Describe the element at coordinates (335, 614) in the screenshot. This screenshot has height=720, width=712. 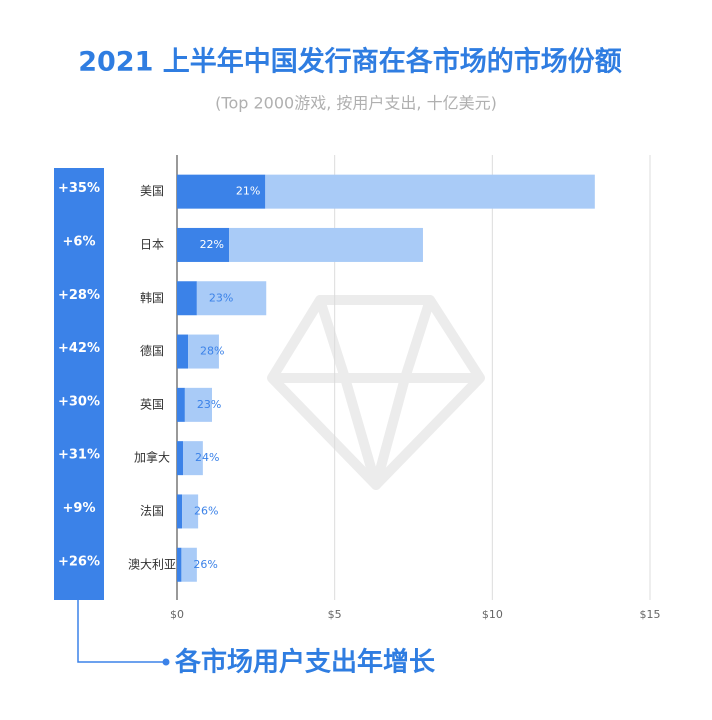
I see `x-tick-label: $5` at that location.